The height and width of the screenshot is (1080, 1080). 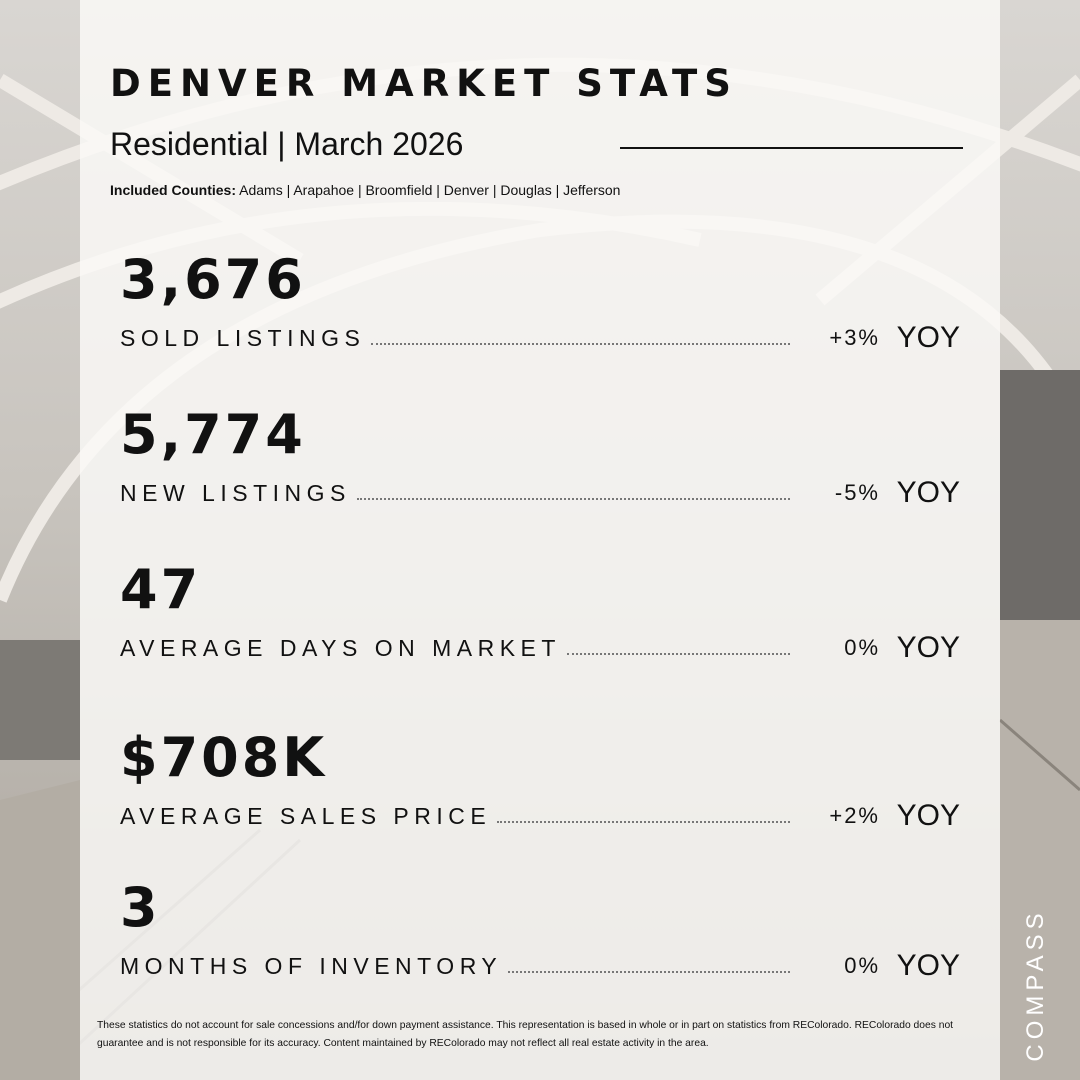 I want to click on stat-label: MONTHS OF INVENTORY, so click(x=311, y=965).